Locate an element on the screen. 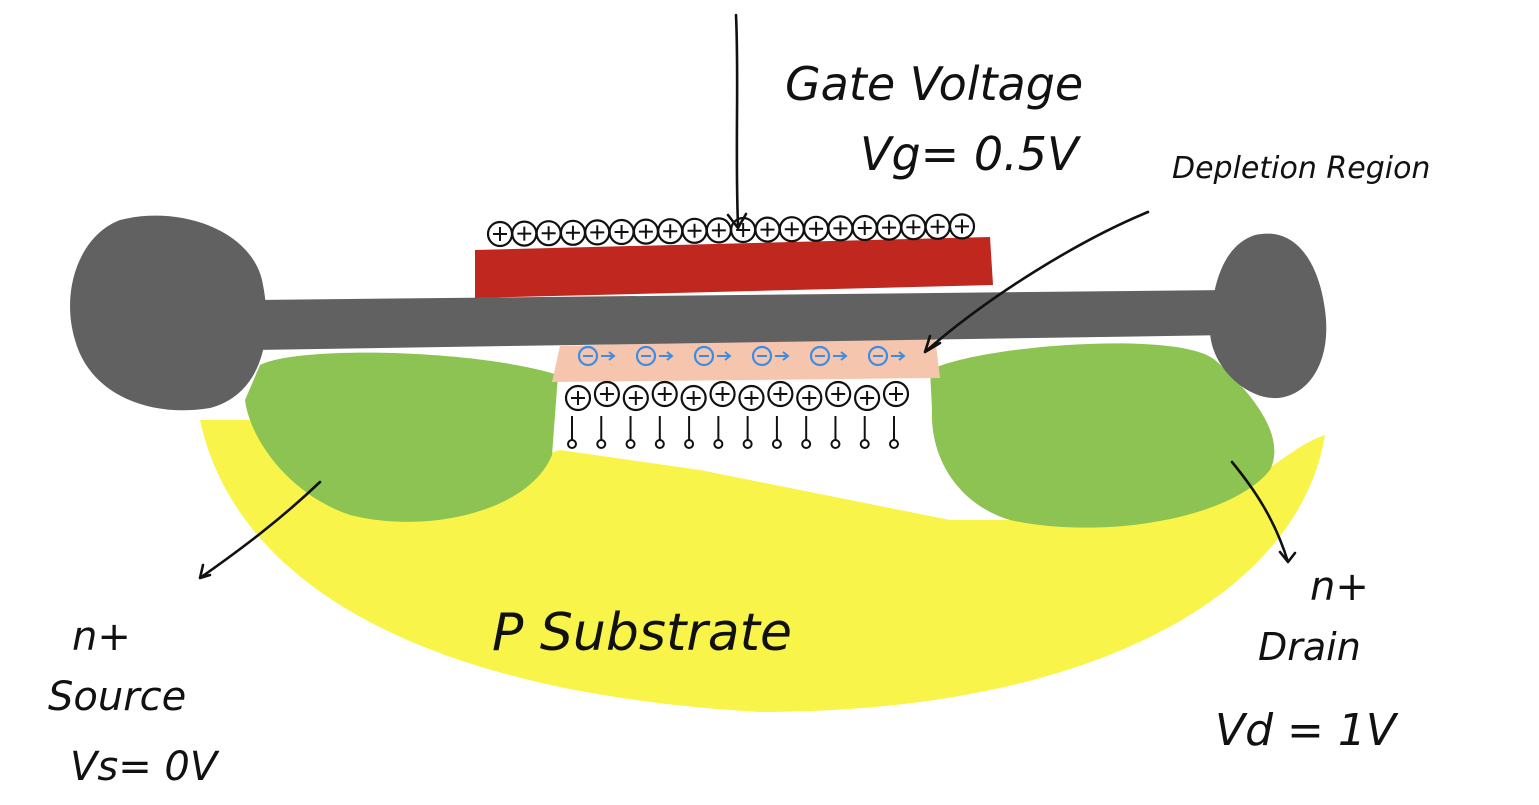 The width and height of the screenshot is (1539, 805). drain-voltage-label: Vd = 1V is located at coordinates (1307, 730).